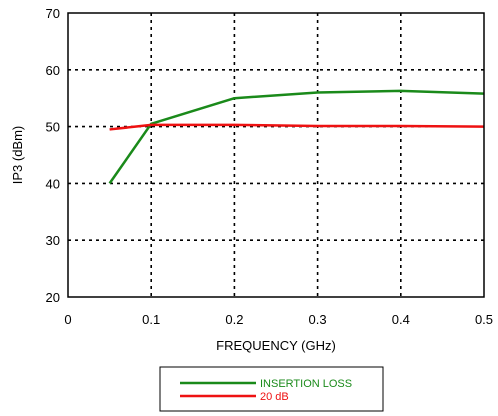 The image size is (498, 416). What do you see at coordinates (53, 240) in the screenshot?
I see `y-tick-label: 30` at bounding box center [53, 240].